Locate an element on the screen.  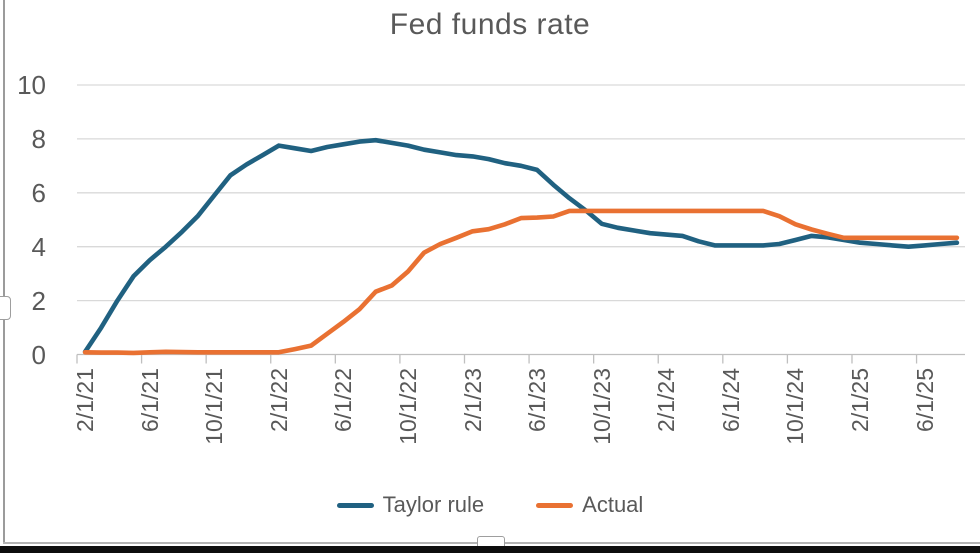
y-axis-label-0: 0 is located at coordinates (38, 354).